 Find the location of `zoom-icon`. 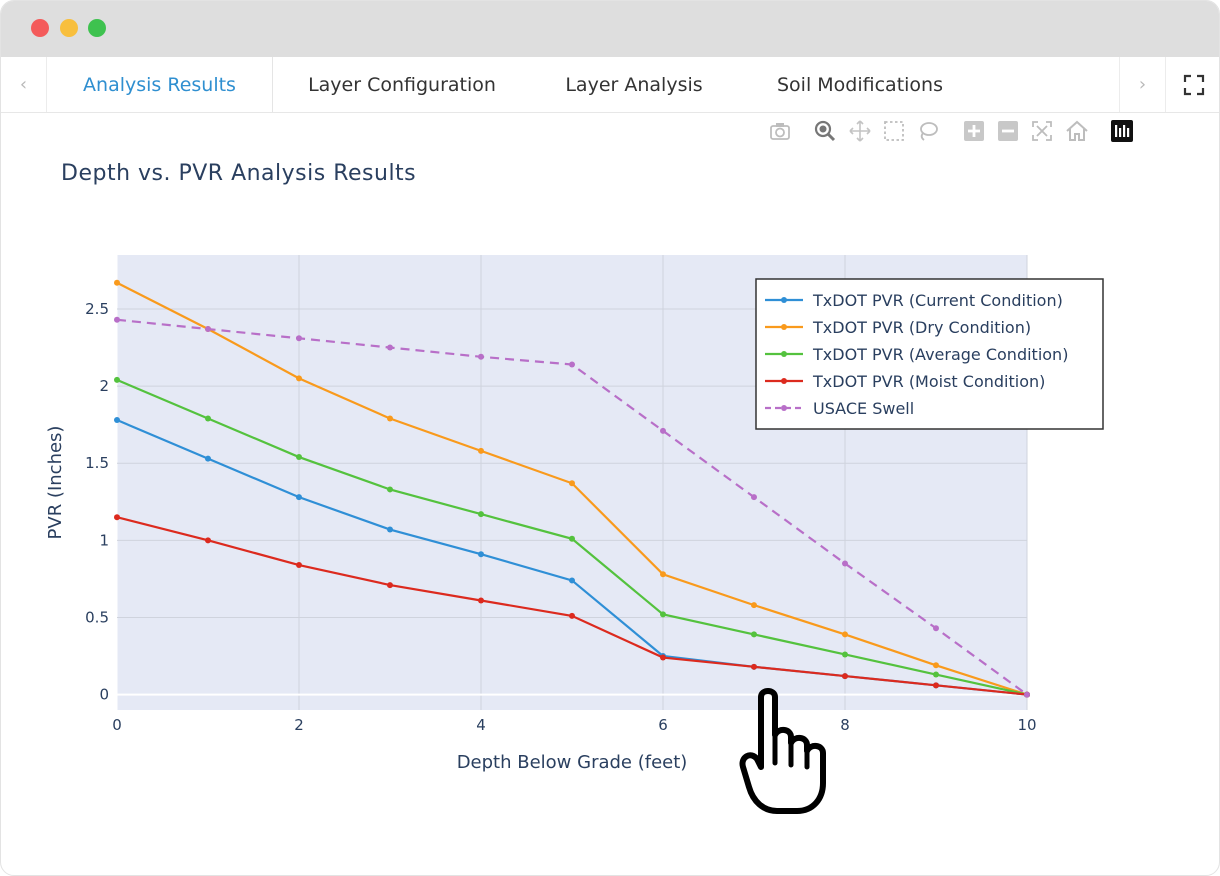

zoom-icon is located at coordinates (825, 131).